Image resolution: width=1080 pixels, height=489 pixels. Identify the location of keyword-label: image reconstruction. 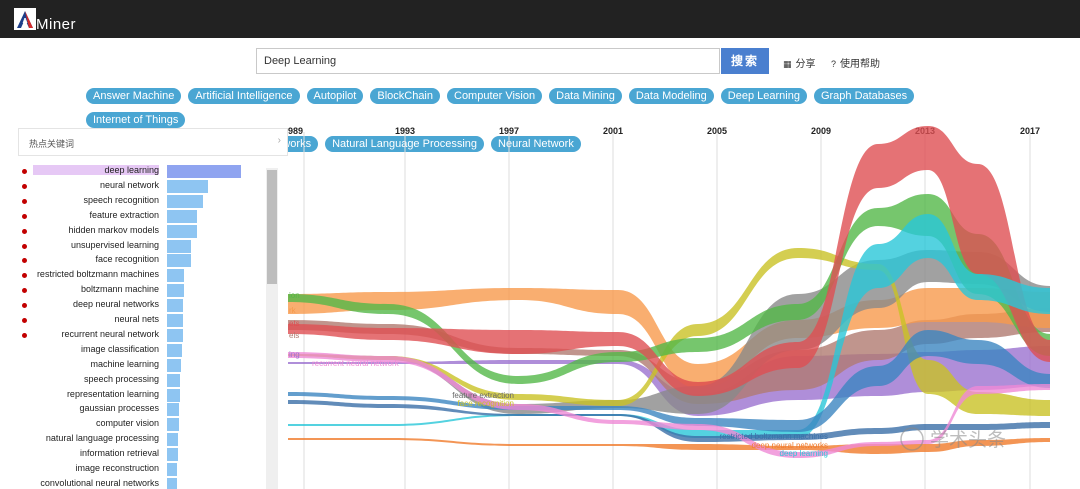
(117, 468).